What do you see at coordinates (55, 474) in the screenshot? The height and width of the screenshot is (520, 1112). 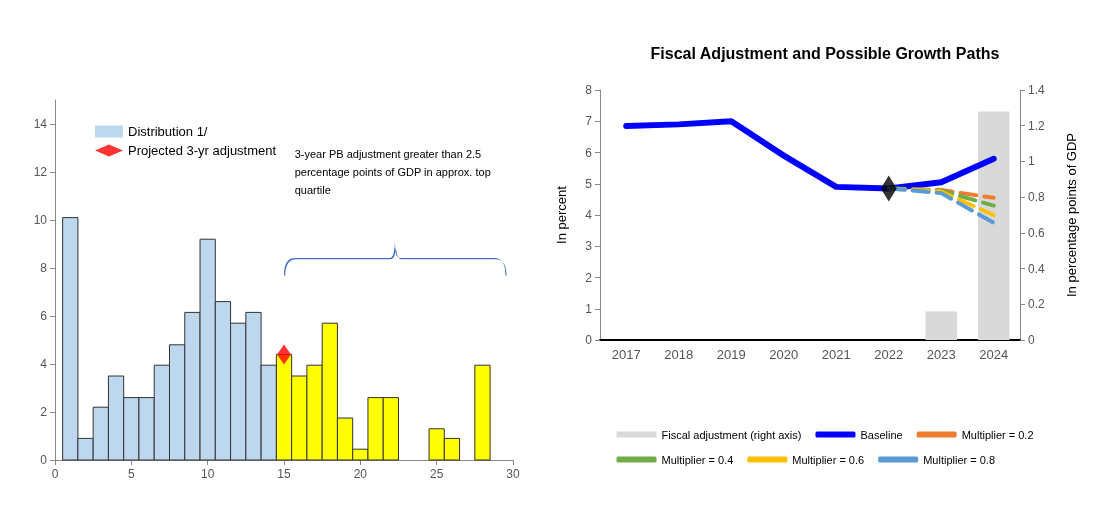 I see `x-tick-label: 0` at bounding box center [55, 474].